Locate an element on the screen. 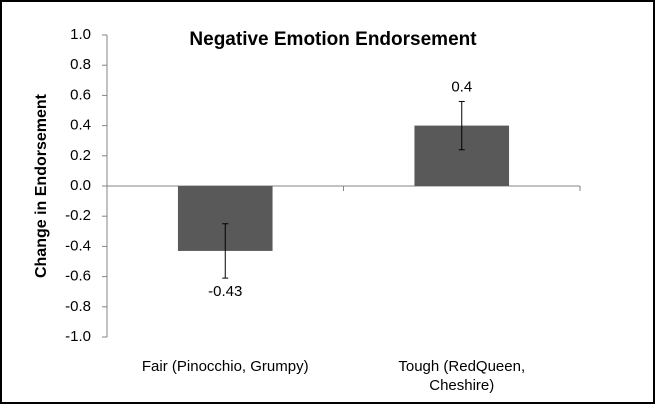  chart-title: Negative Emotion Endorsement is located at coordinates (333, 39).